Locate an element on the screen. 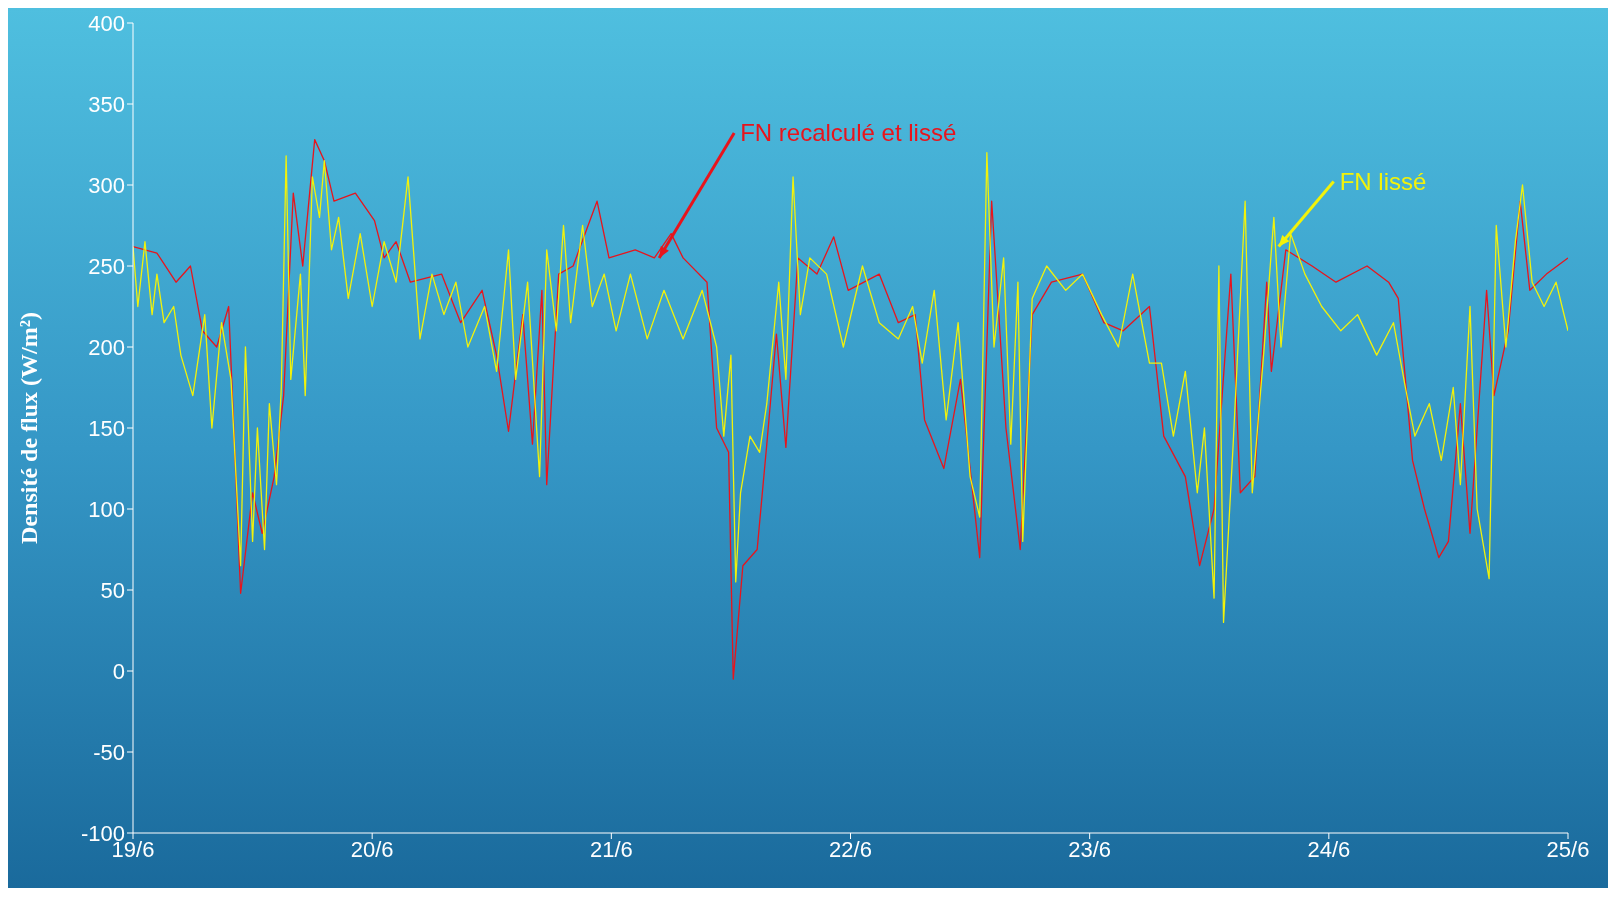 Image resolution: width=1618 pixels, height=901 pixels. y-tick-label: -50 is located at coordinates (109, 752).